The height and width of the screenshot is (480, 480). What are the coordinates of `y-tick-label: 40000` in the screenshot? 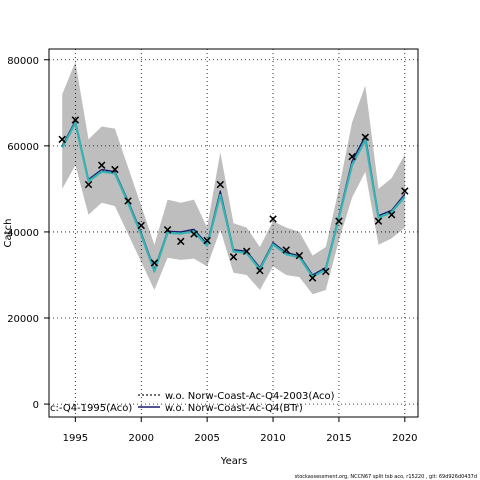 It's located at (23, 233).